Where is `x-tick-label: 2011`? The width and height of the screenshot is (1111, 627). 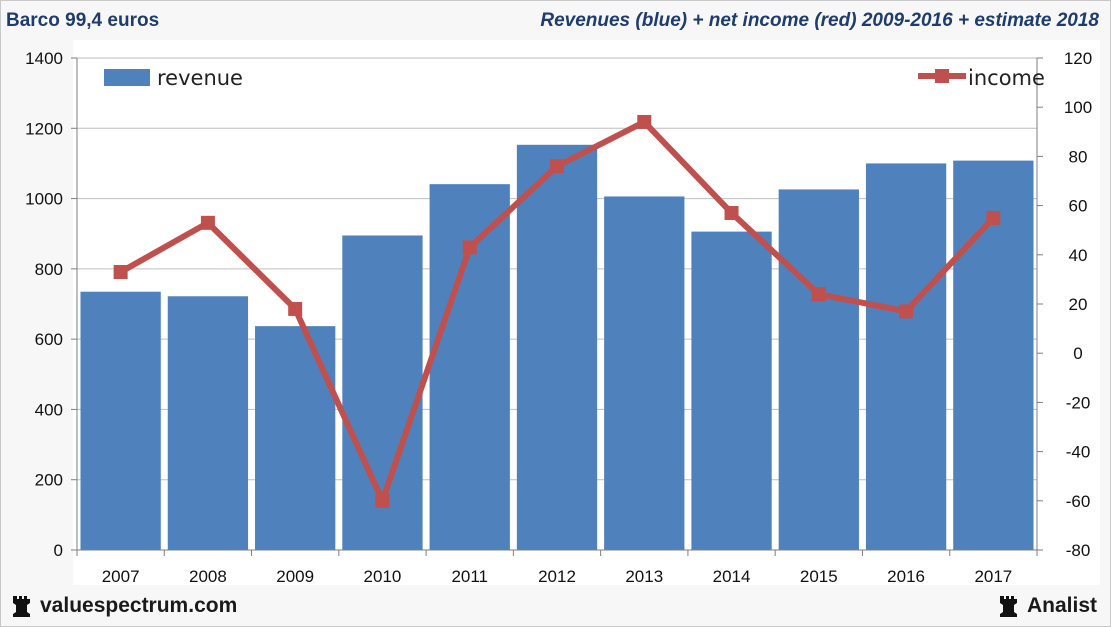 x-tick-label: 2011 is located at coordinates (469, 576).